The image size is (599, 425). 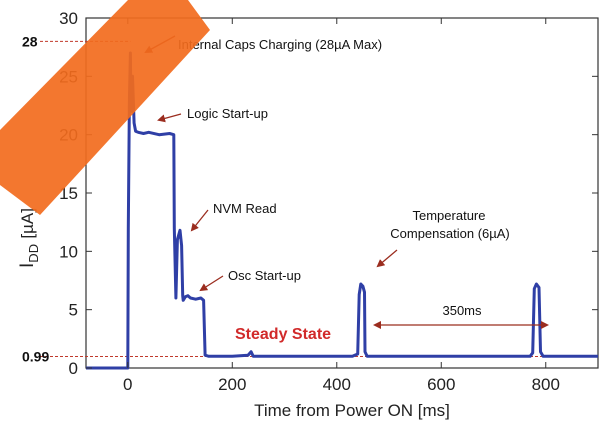 What do you see at coordinates (337, 384) in the screenshot?
I see `x-tick-label-400: 400` at bounding box center [337, 384].